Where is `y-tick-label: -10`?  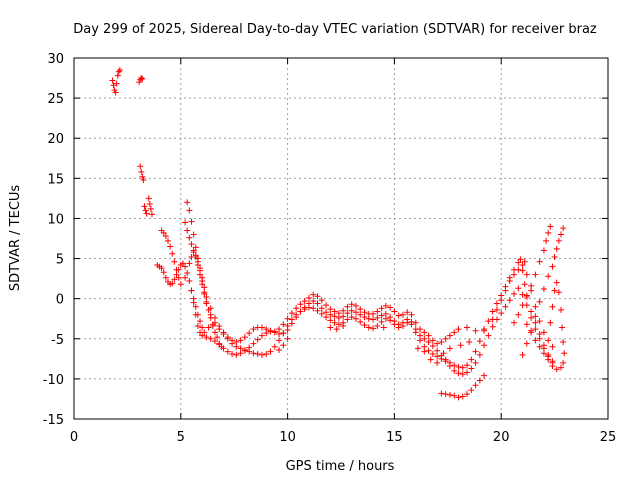
y-tick-label: -10 is located at coordinates (53, 380).